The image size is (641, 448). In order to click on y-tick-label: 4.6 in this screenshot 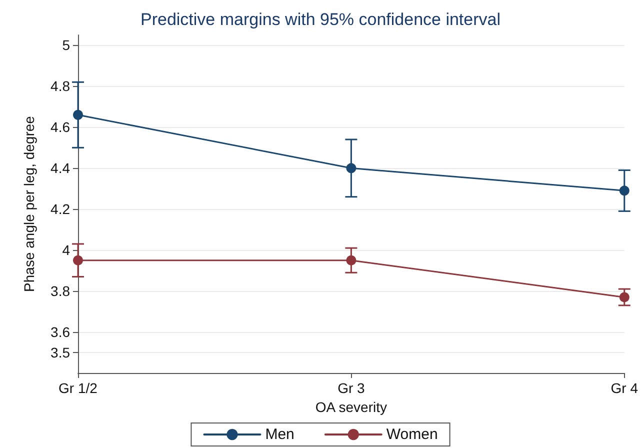, I will do `click(60, 127)`.